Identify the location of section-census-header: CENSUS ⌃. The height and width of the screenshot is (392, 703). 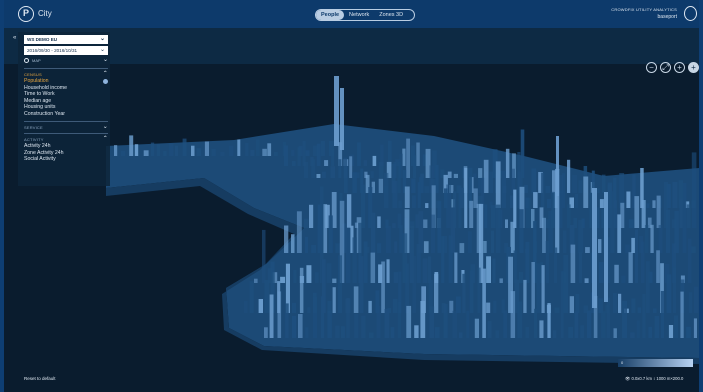
(66, 74).